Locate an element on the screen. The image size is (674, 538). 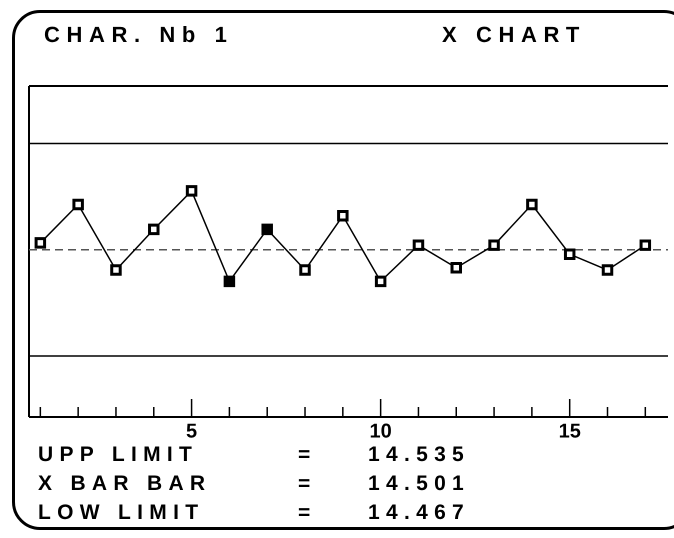
text: UPP LIMIT = 14.535 is located at coordinates (254, 454).